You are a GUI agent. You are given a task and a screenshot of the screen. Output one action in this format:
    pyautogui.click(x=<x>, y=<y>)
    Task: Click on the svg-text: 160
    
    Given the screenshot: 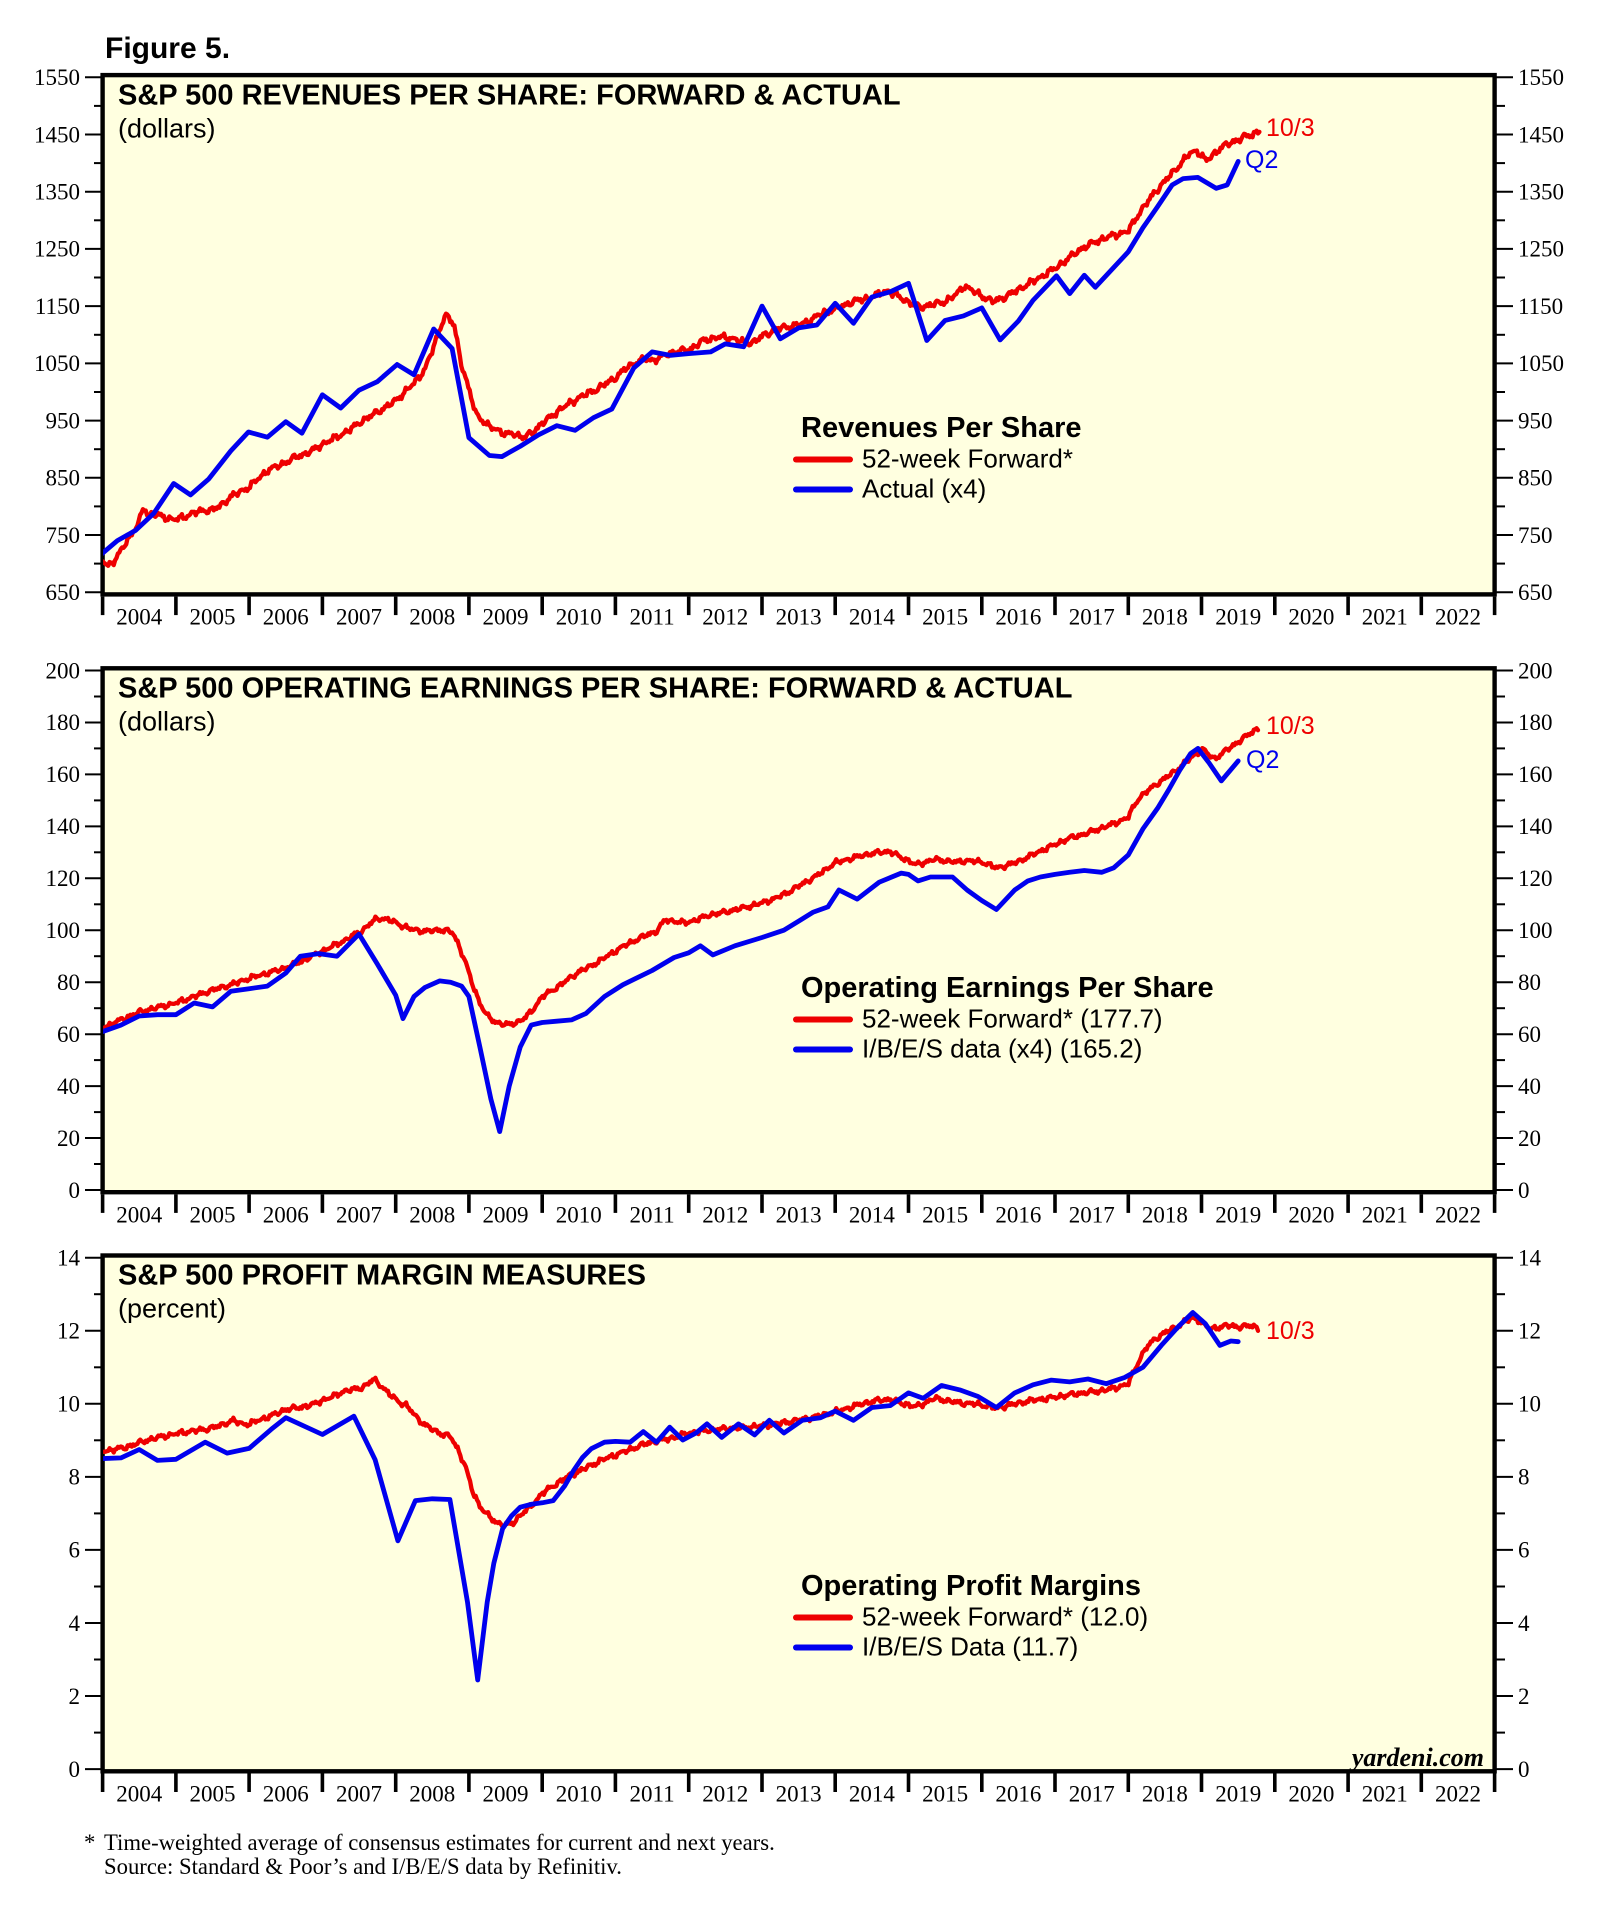 What is the action you would take?
    pyautogui.click(x=63, y=774)
    